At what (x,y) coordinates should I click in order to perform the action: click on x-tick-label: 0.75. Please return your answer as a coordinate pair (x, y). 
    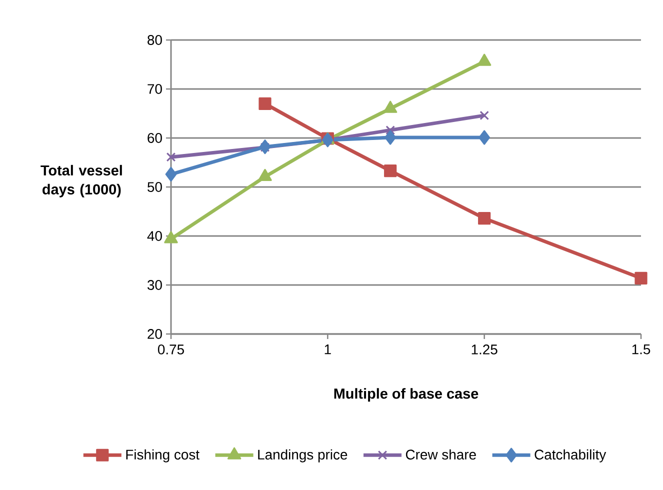
    Looking at the image, I should click on (171, 349).